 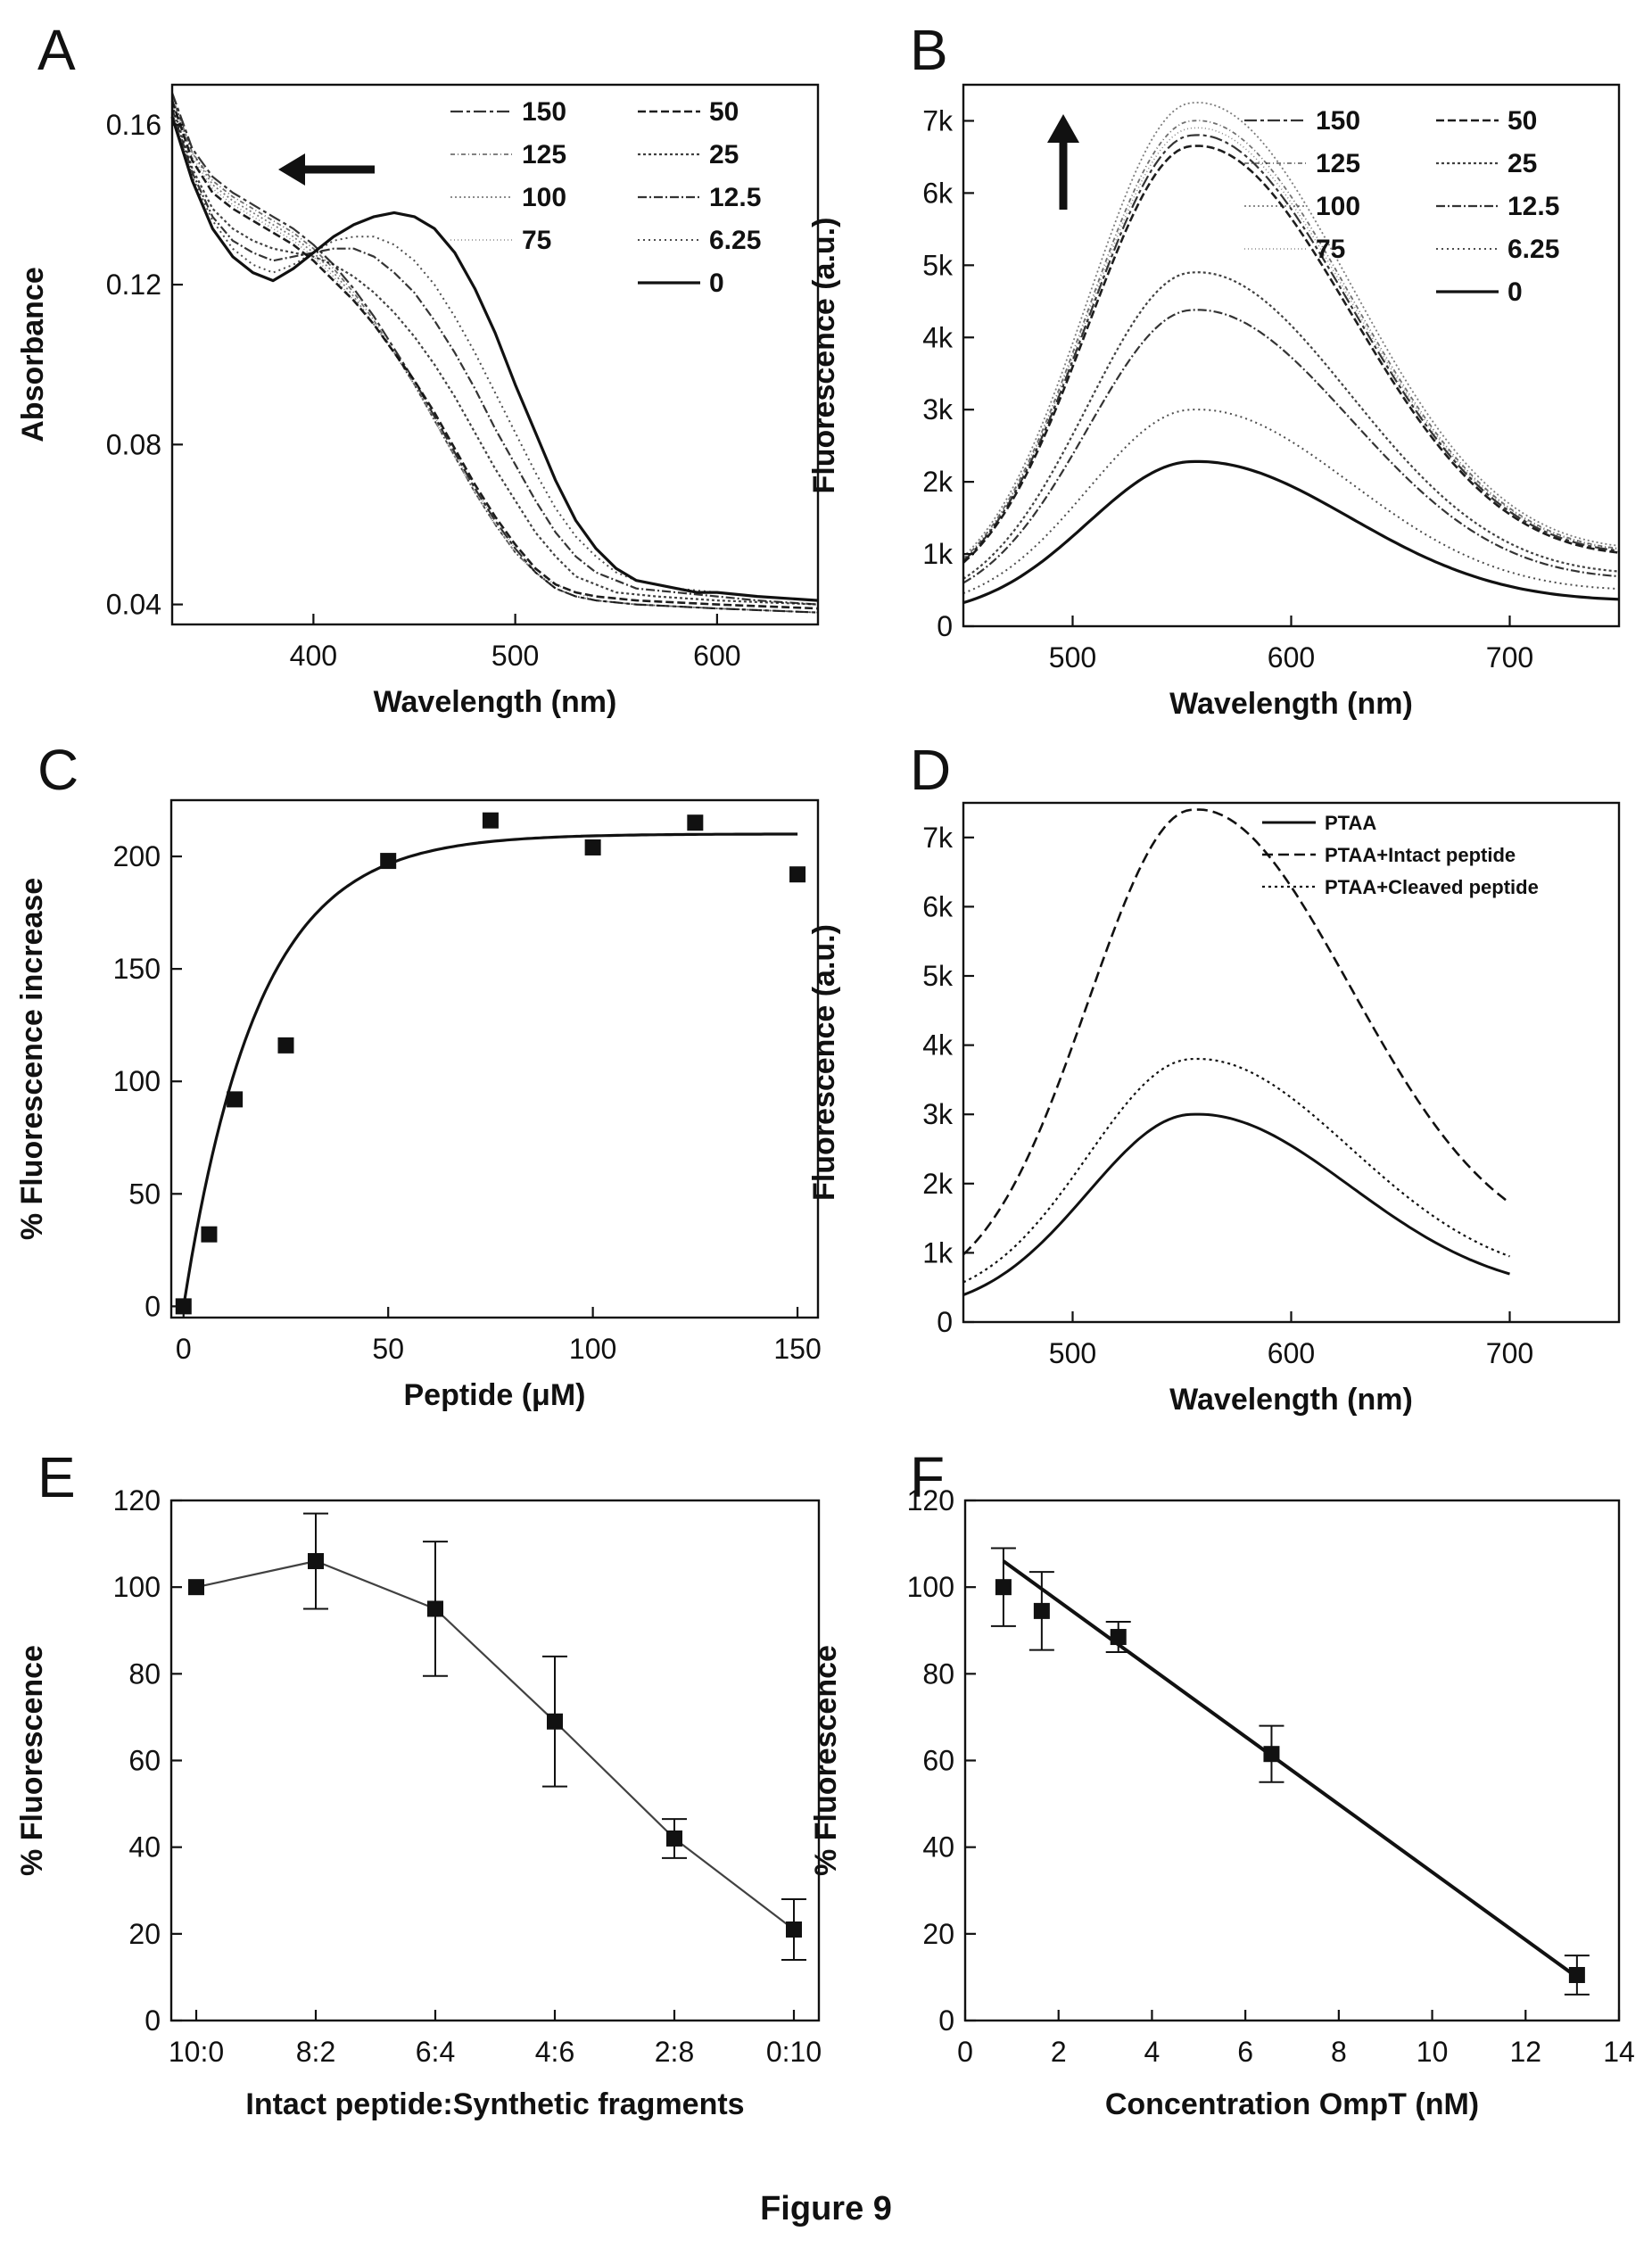 What do you see at coordinates (1350, 823) in the screenshot?
I see `legend-label: PTAA` at bounding box center [1350, 823].